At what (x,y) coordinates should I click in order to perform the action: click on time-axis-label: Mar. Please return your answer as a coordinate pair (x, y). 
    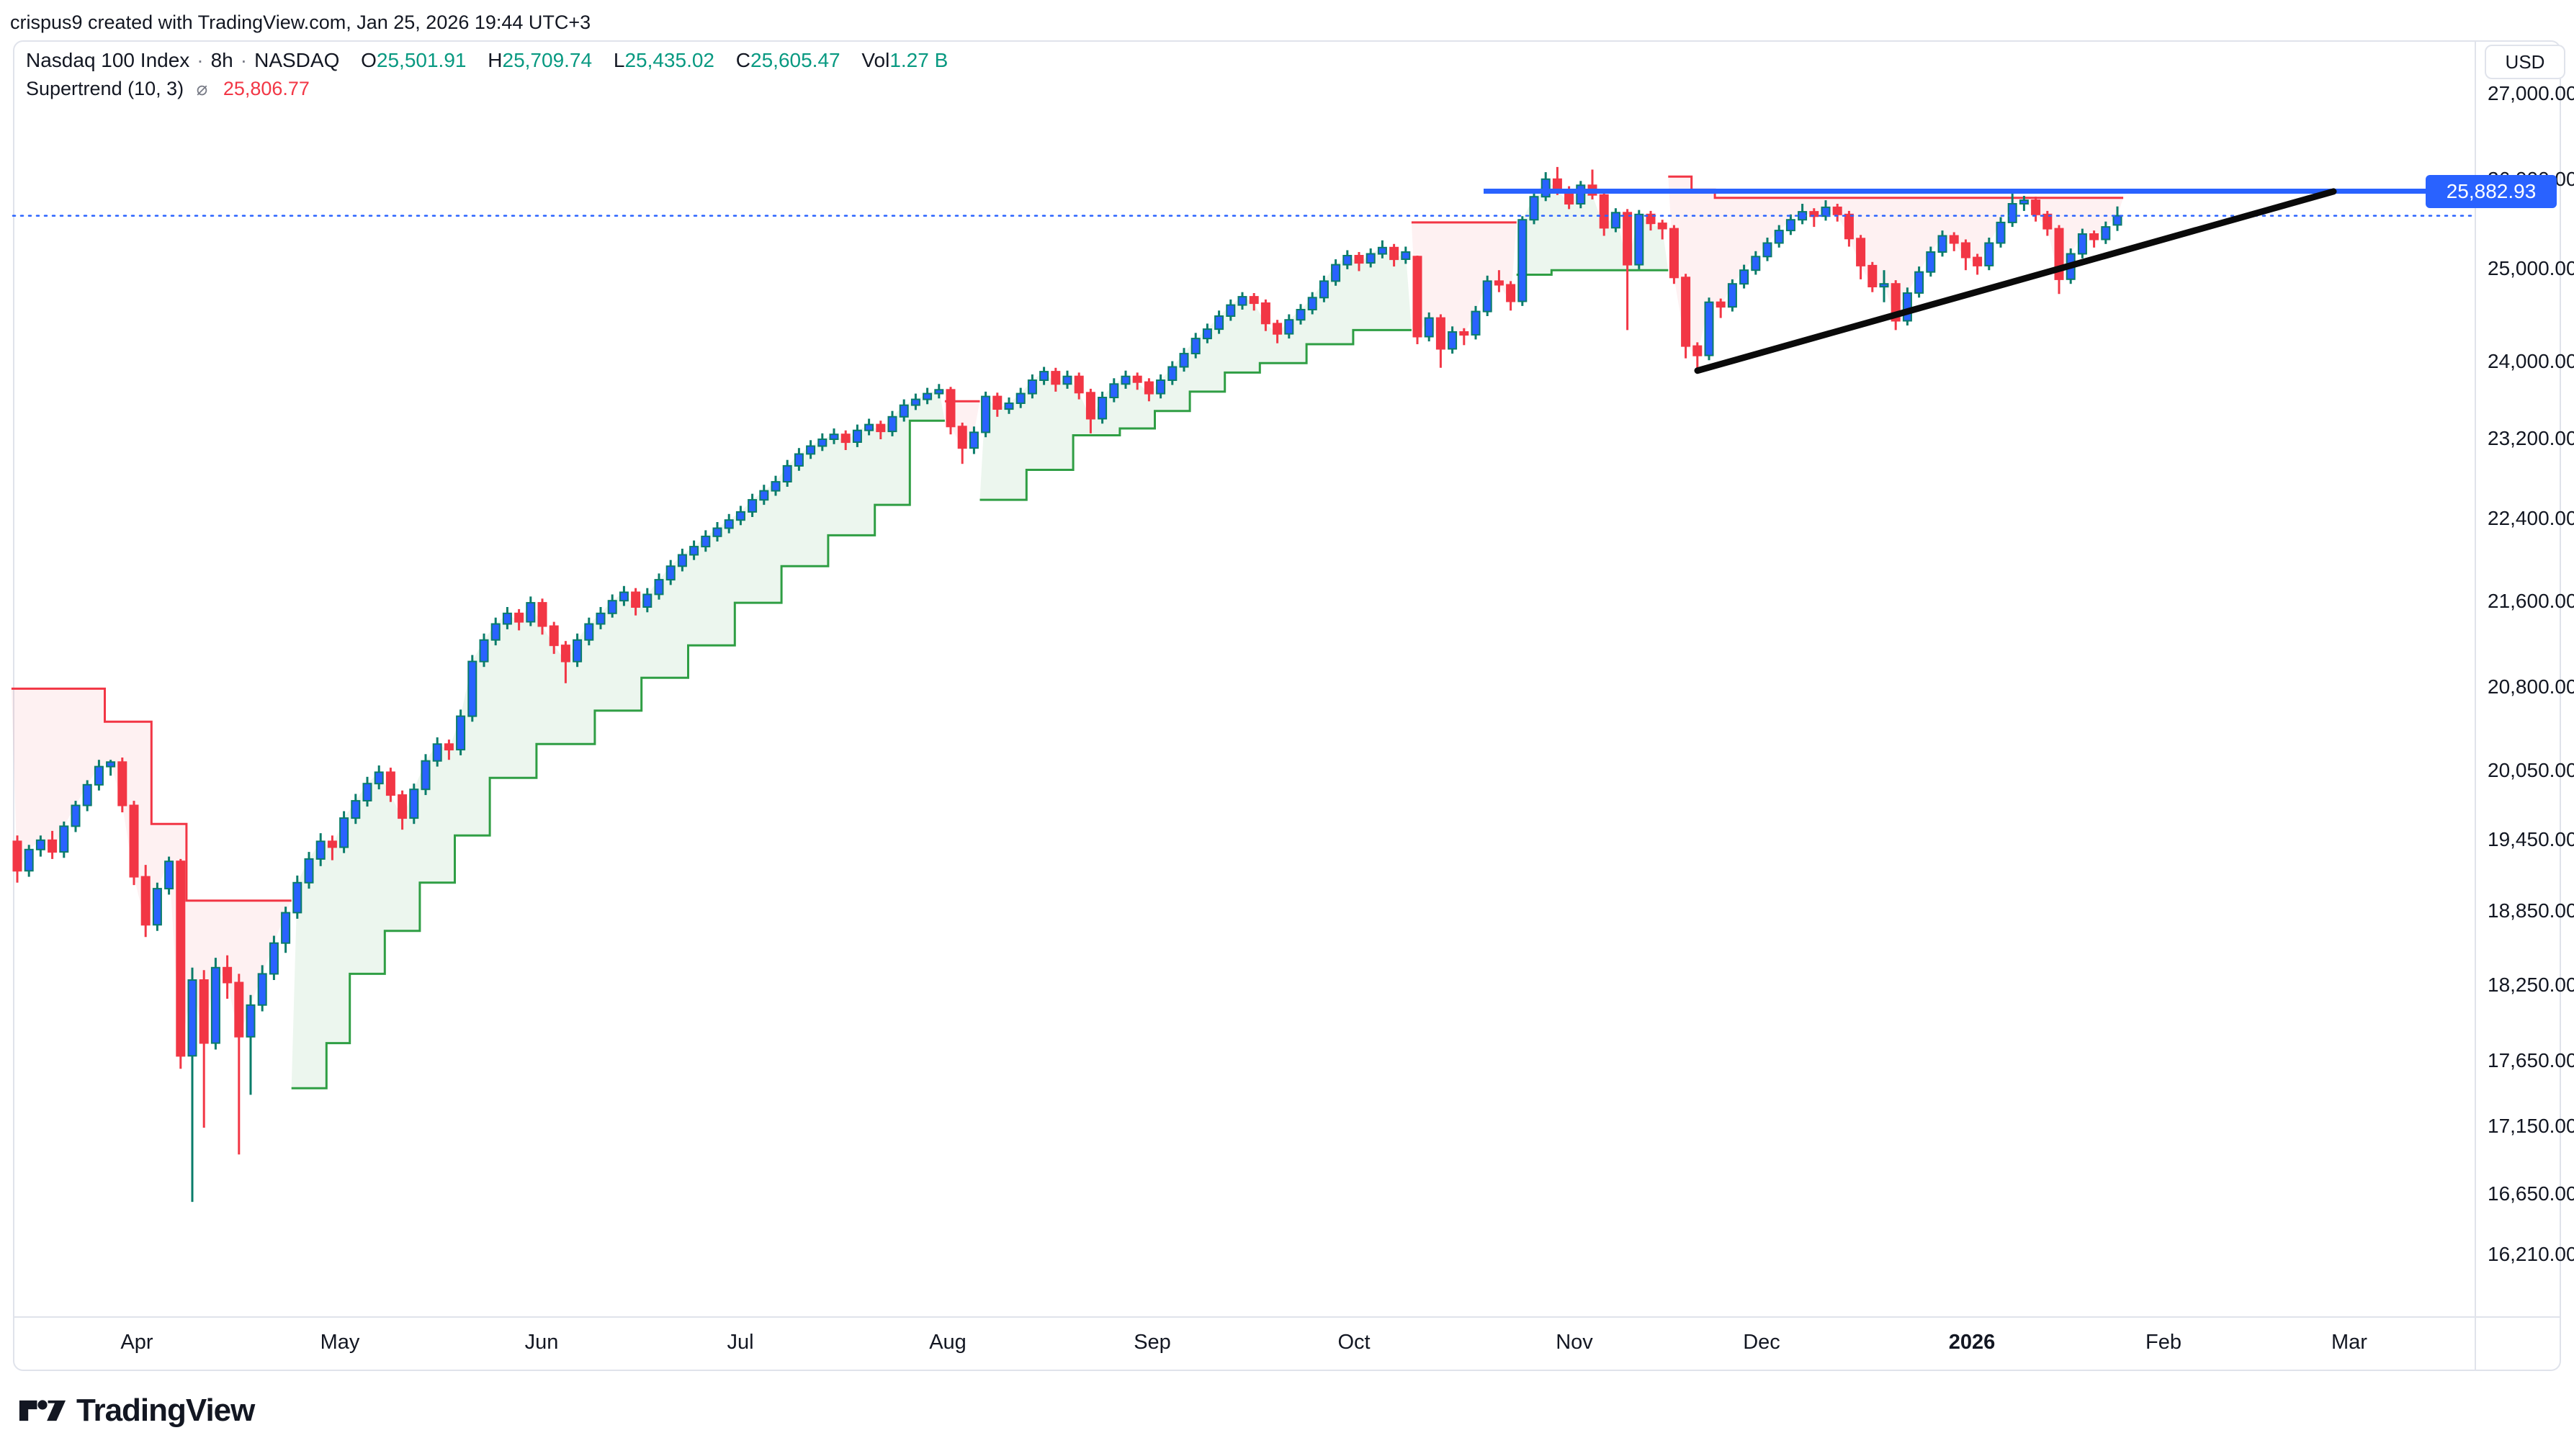
    Looking at the image, I should click on (2349, 1342).